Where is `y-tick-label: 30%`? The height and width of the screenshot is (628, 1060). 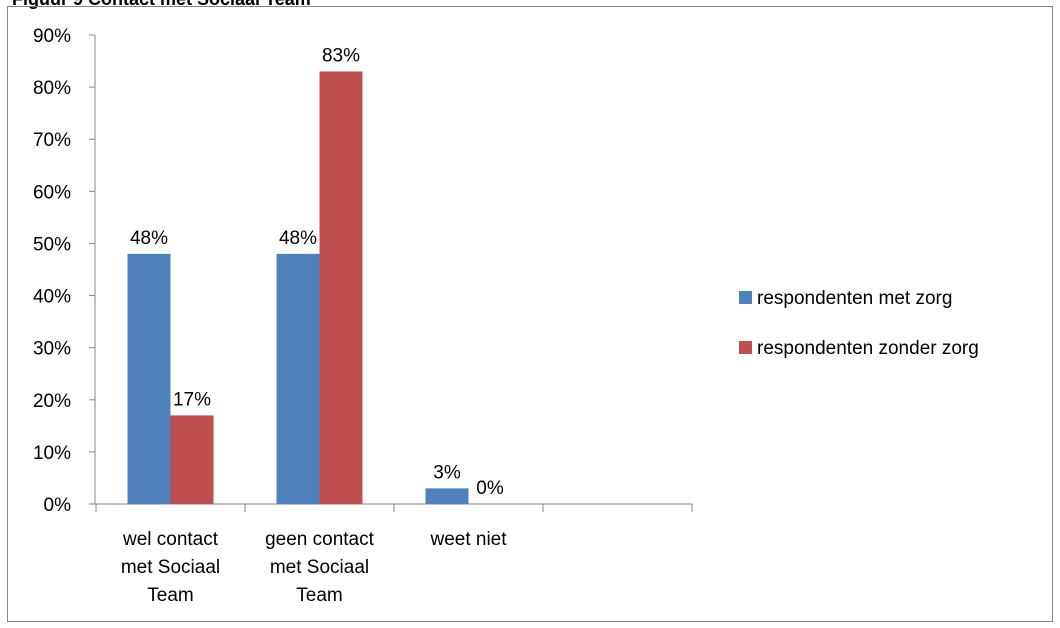
y-tick-label: 30% is located at coordinates (52, 349).